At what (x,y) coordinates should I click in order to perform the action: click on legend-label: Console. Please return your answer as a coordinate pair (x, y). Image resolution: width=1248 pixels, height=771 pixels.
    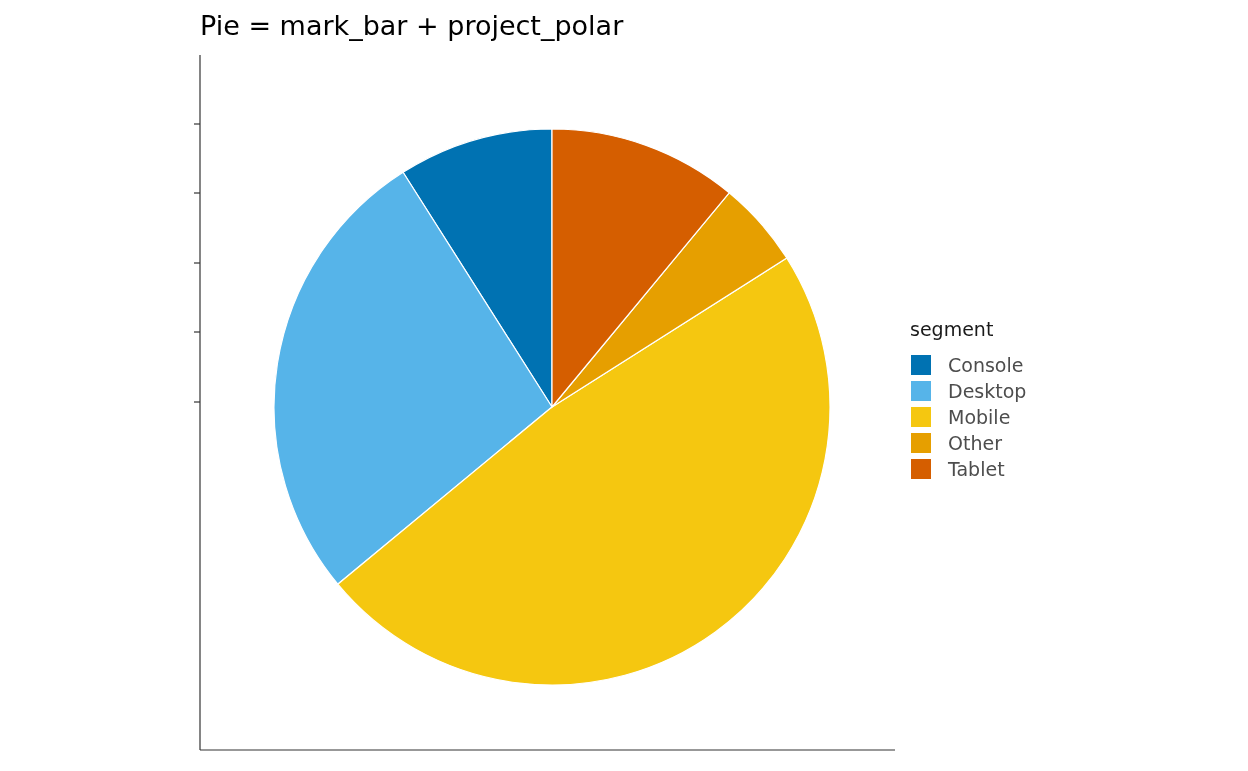
    Looking at the image, I should click on (986, 365).